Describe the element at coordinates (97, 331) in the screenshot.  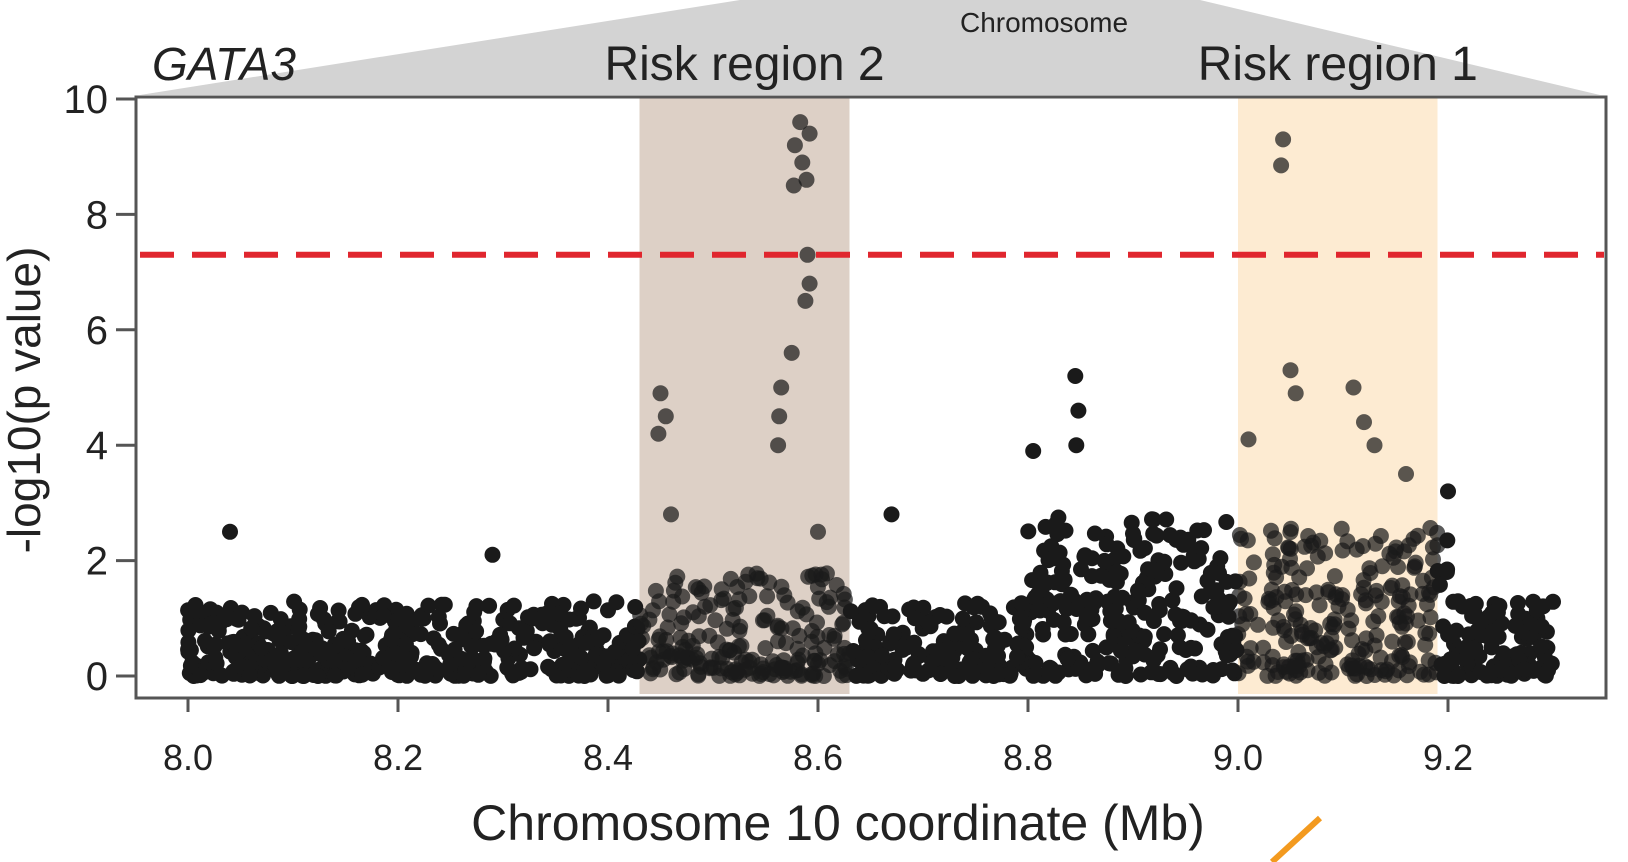
I see `y-tick-label: 6` at that location.